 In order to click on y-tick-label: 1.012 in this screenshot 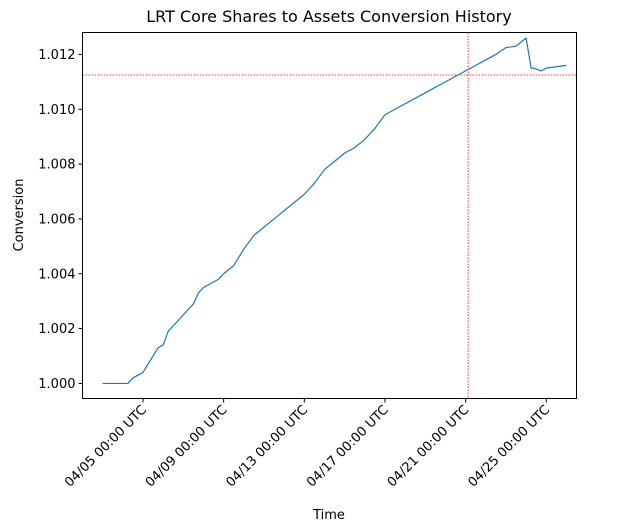, I will do `click(56, 55)`.